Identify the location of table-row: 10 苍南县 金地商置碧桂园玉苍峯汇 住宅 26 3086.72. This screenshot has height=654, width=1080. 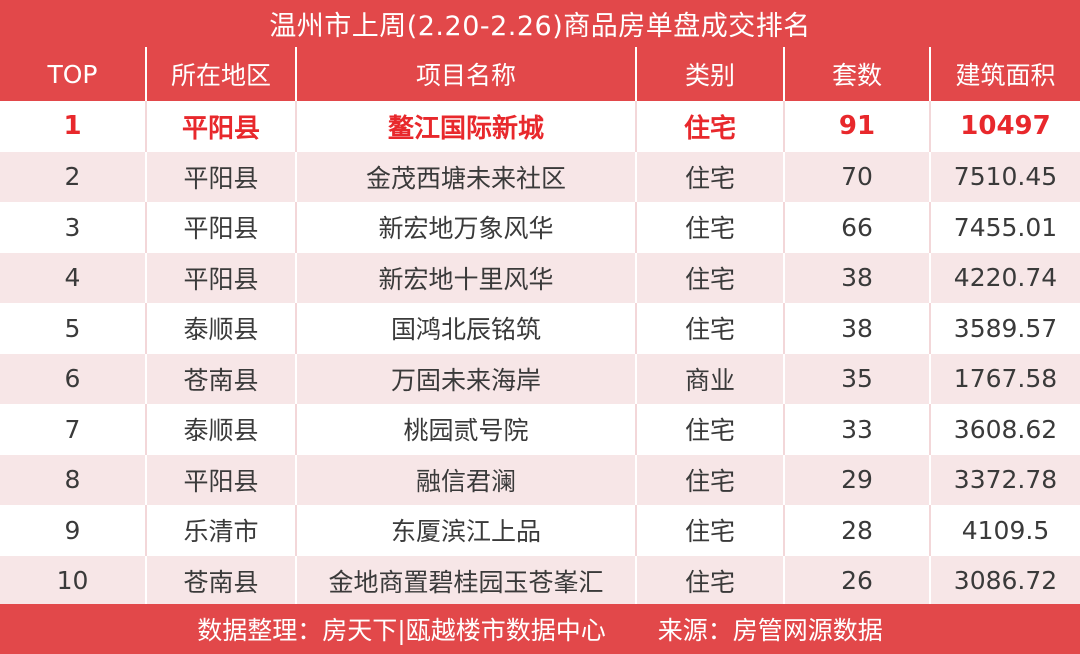
(540, 580).